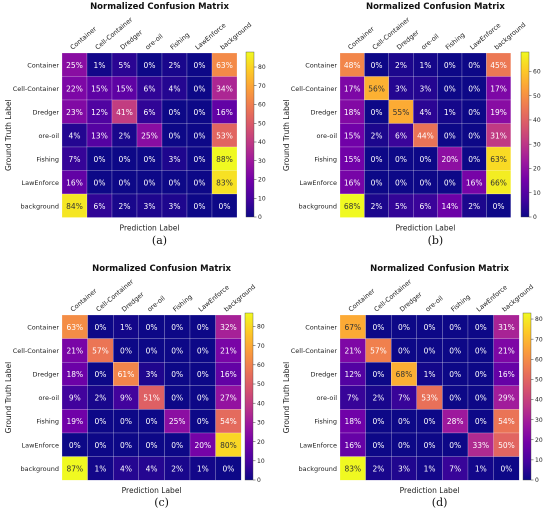  What do you see at coordinates (151, 398) in the screenshot?
I see `cell-value-label: 51%` at bounding box center [151, 398].